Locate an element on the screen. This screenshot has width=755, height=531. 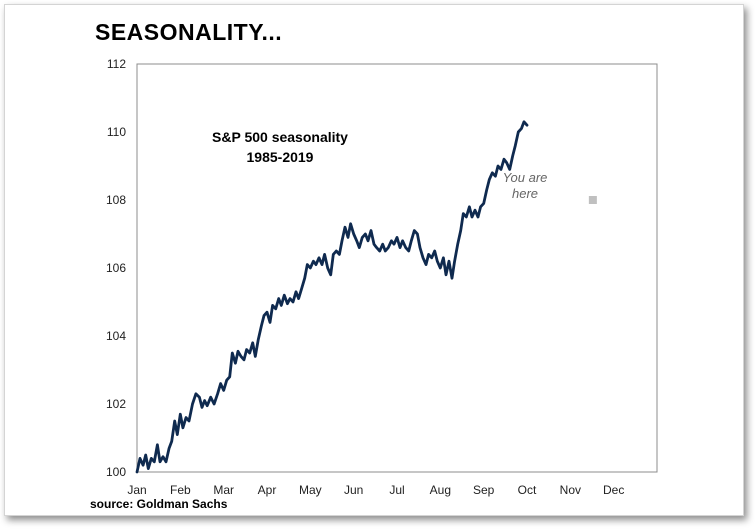
y-tick-label: 100 is located at coordinates (116, 472).